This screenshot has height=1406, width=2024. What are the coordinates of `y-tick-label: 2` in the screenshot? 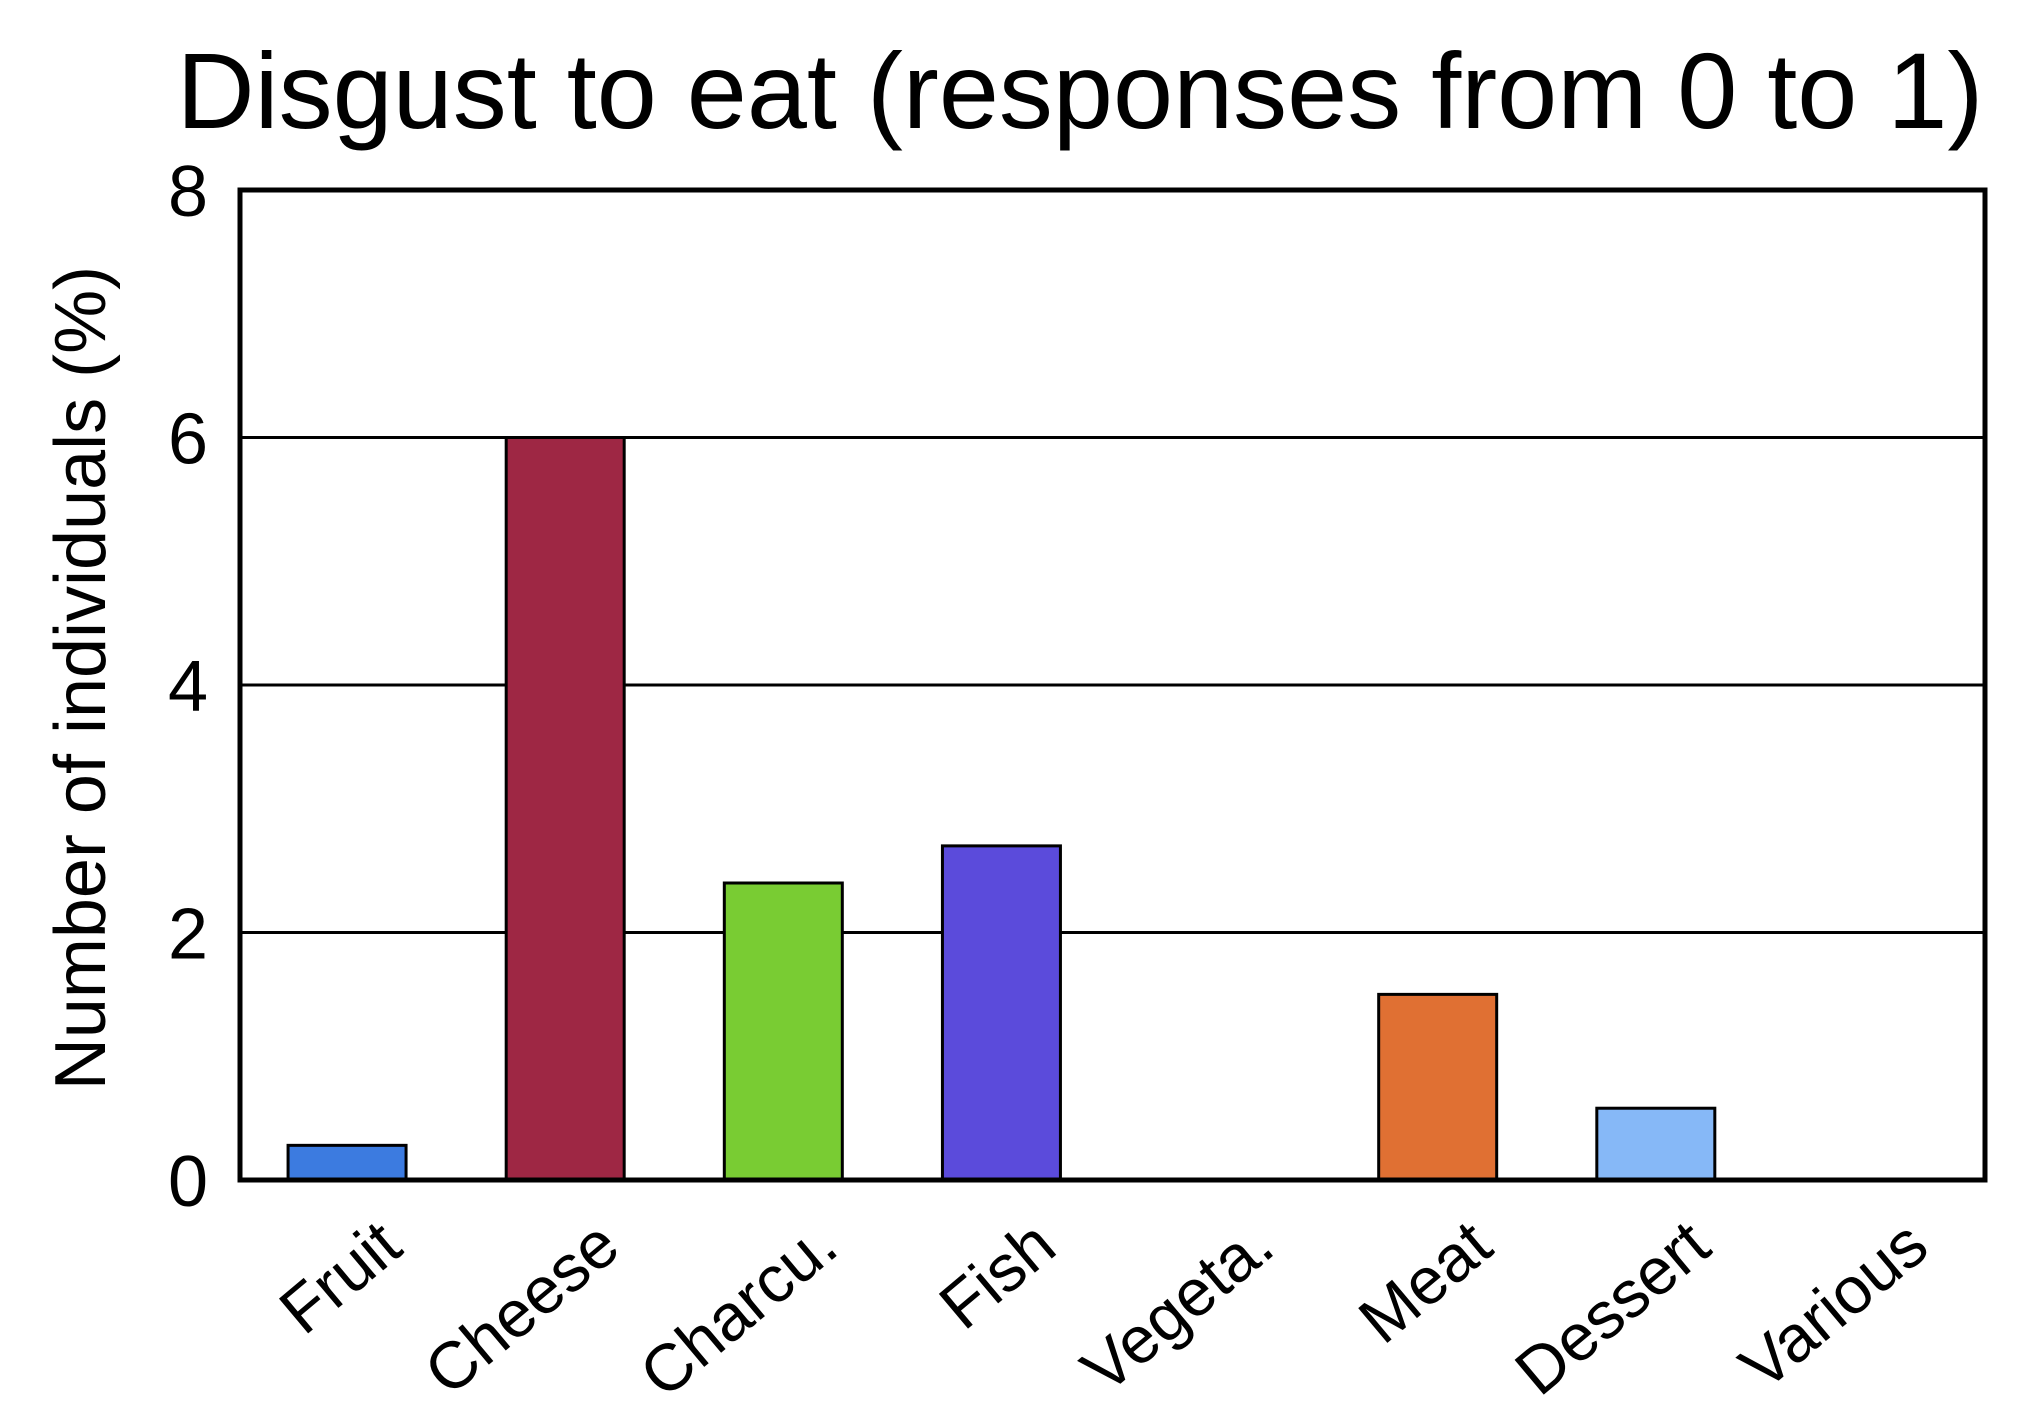 It's located at (188, 935).